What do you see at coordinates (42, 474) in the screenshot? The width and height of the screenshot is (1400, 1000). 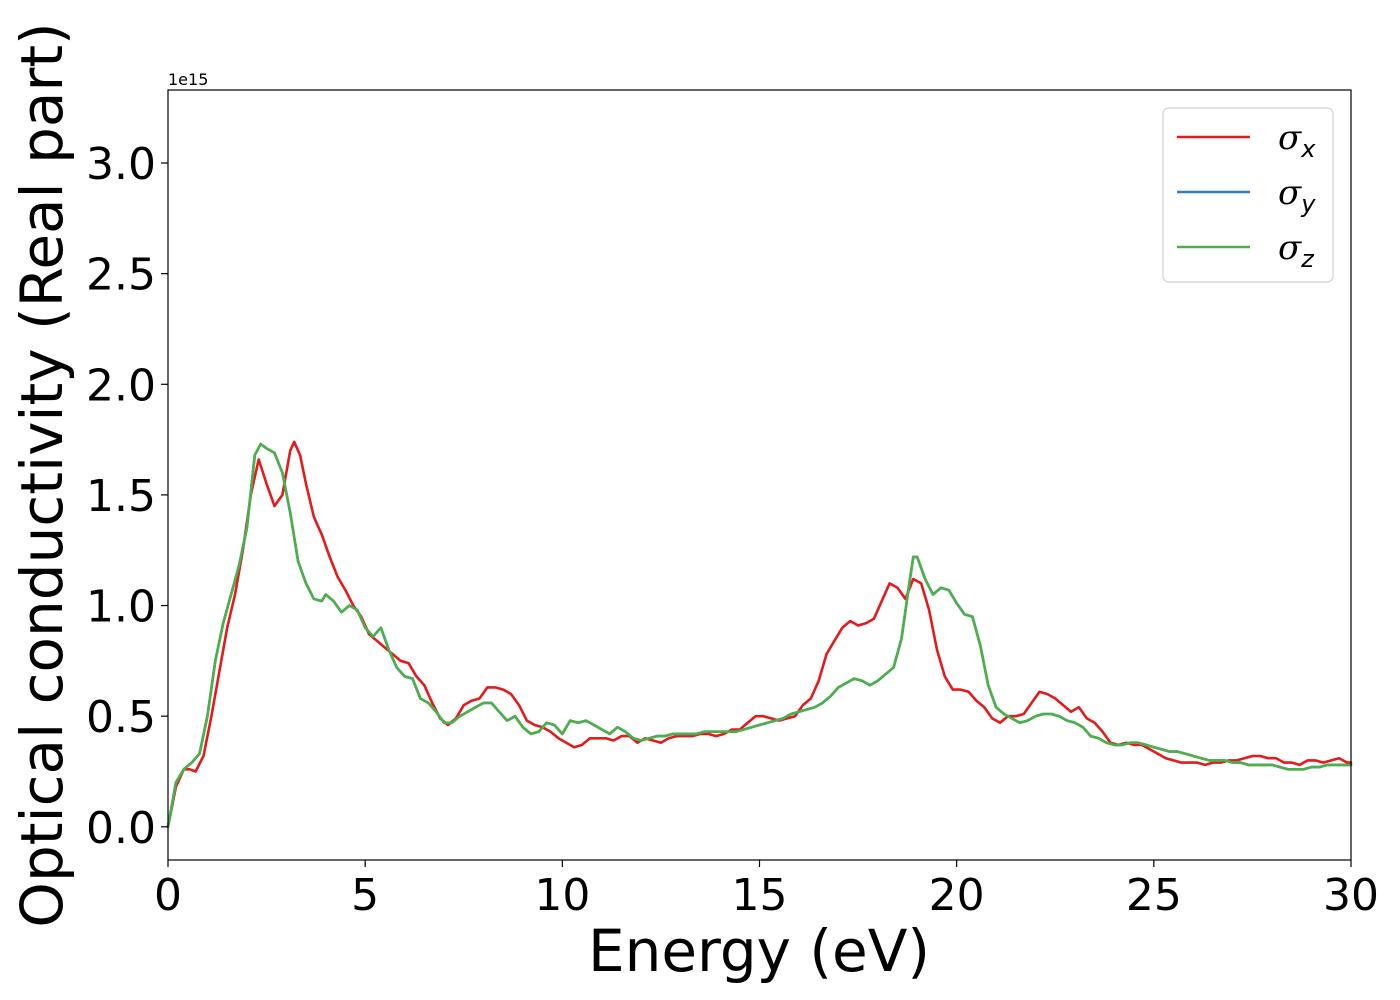 I see `y-axis-title: Optical conductivity (Real part)` at bounding box center [42, 474].